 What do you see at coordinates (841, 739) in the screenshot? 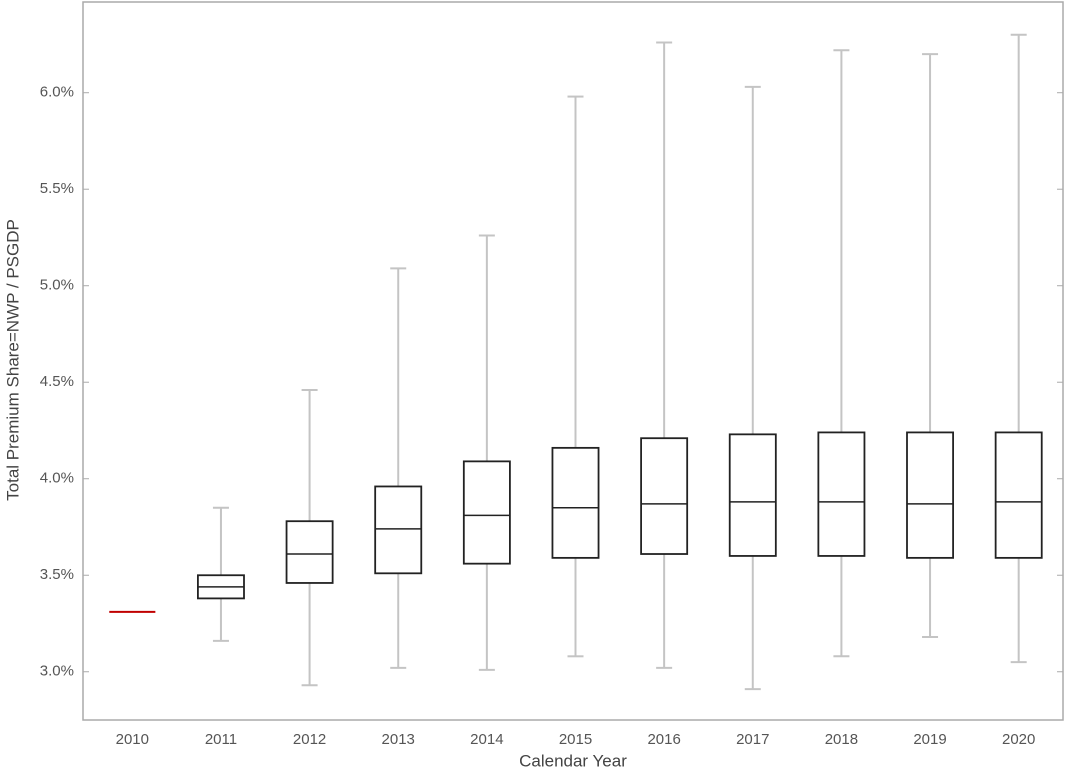
I see `x-tick-label: 2018` at bounding box center [841, 739].